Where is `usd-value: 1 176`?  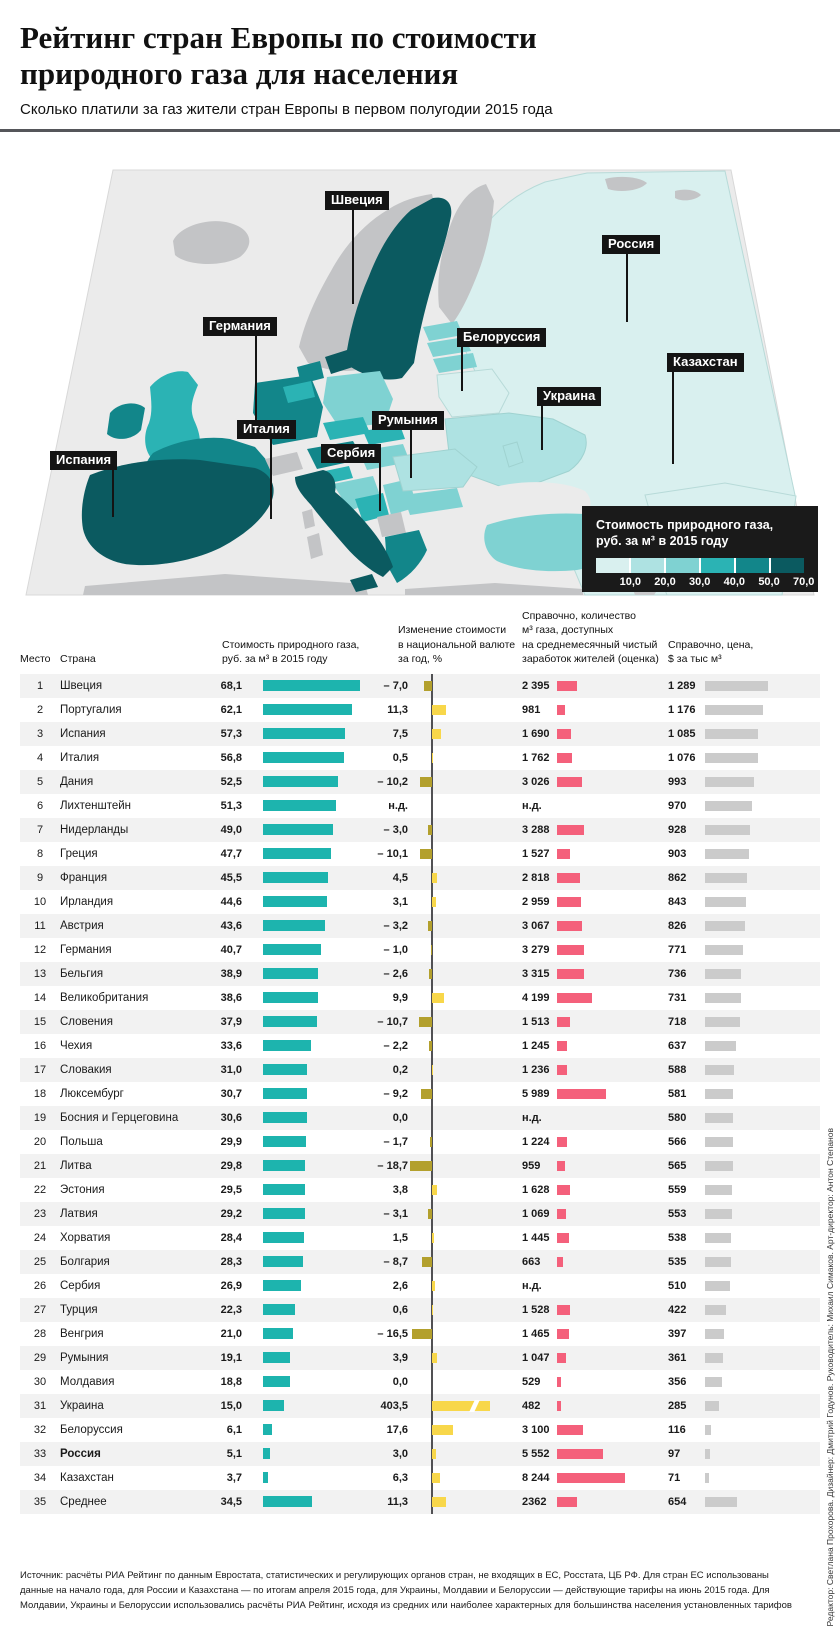 usd-value: 1 176 is located at coordinates (682, 710).